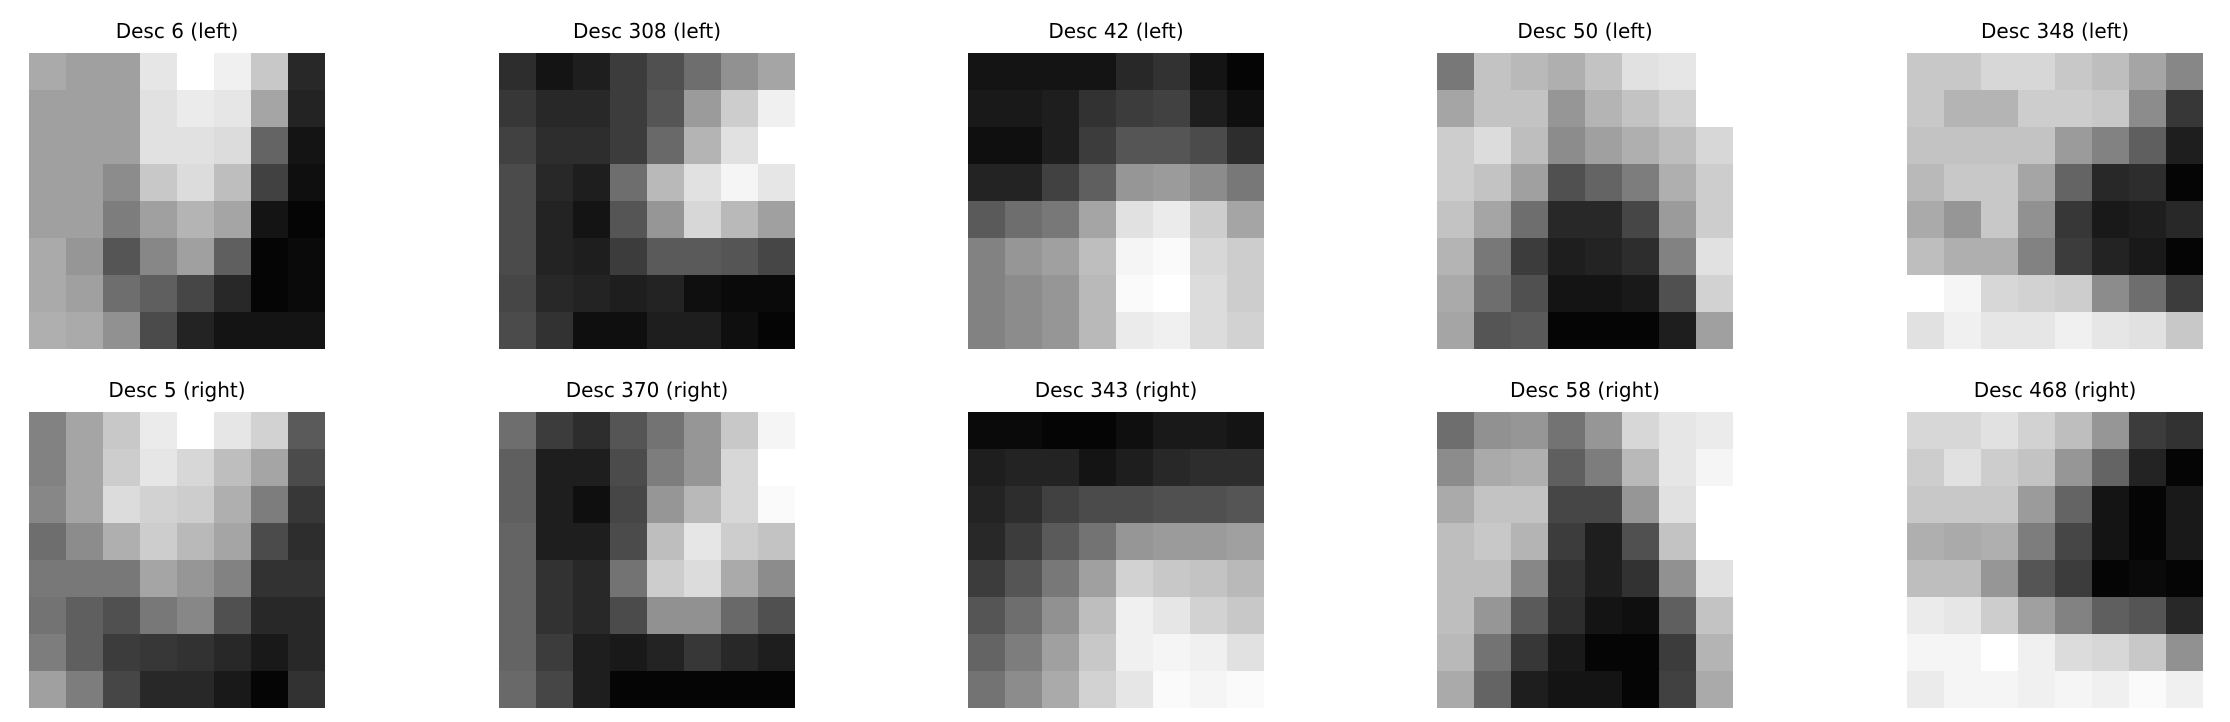  I want to click on heatmap-panel: Desc 308 (left), so click(647, 184).